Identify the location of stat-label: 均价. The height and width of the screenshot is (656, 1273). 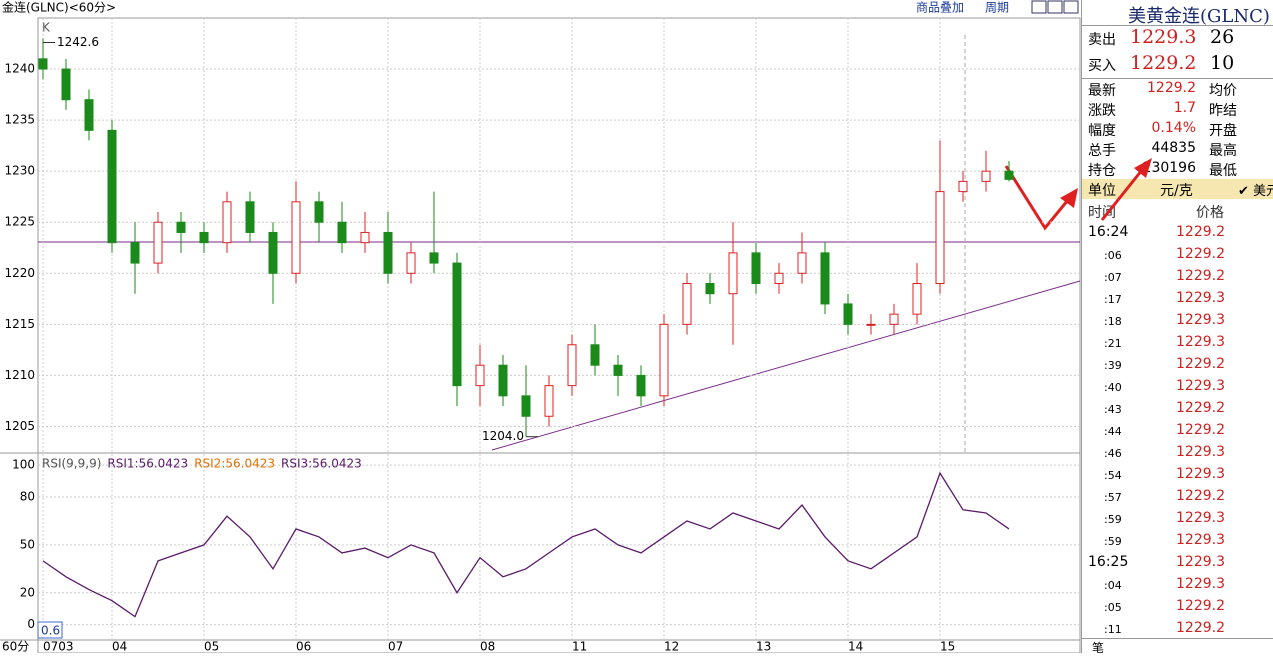
(1223, 91).